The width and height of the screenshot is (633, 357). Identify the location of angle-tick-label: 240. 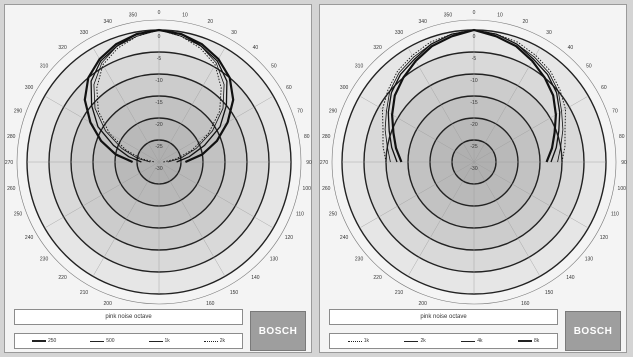
(344, 238).